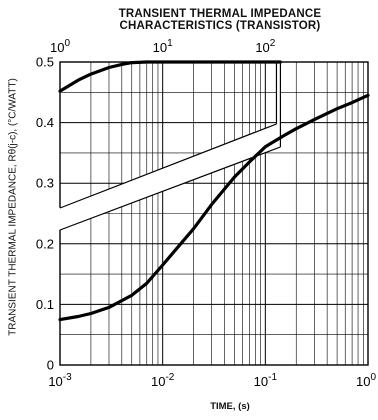 The width and height of the screenshot is (378, 420). I want to click on y-tick-label: 0.2, so click(45, 243).